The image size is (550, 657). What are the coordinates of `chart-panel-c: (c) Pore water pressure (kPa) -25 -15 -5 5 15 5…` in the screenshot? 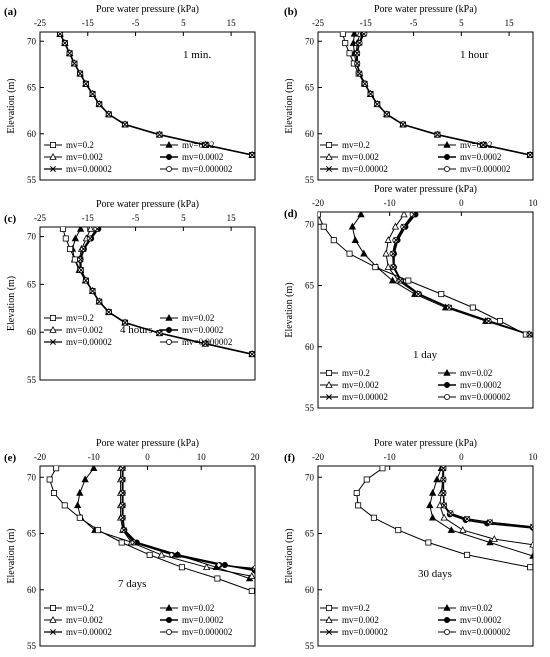 It's located at (130, 292).